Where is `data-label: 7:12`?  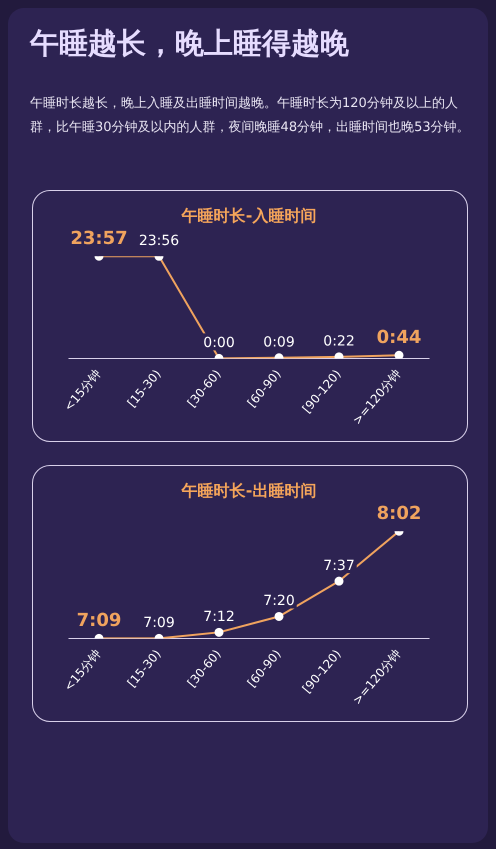 data-label: 7:12 is located at coordinates (219, 616).